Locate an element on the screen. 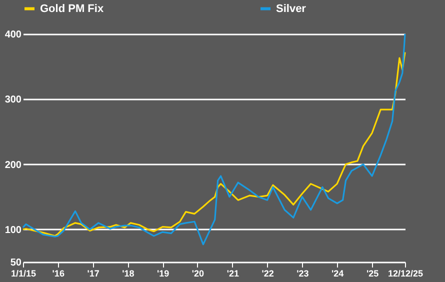  legend-label: Silver is located at coordinates (291, 8).